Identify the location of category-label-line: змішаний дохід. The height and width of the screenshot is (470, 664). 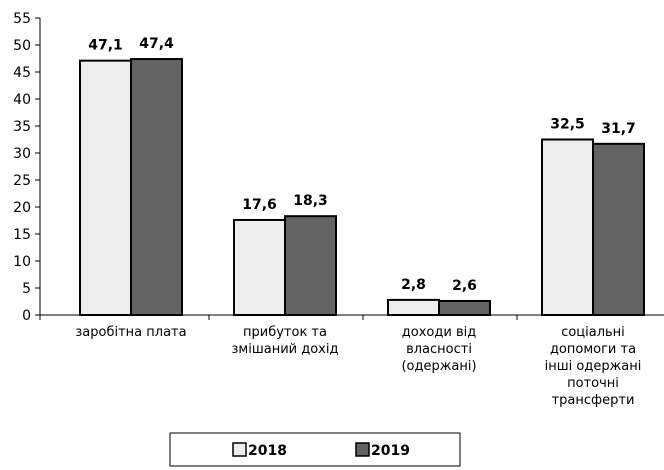
(285, 349).